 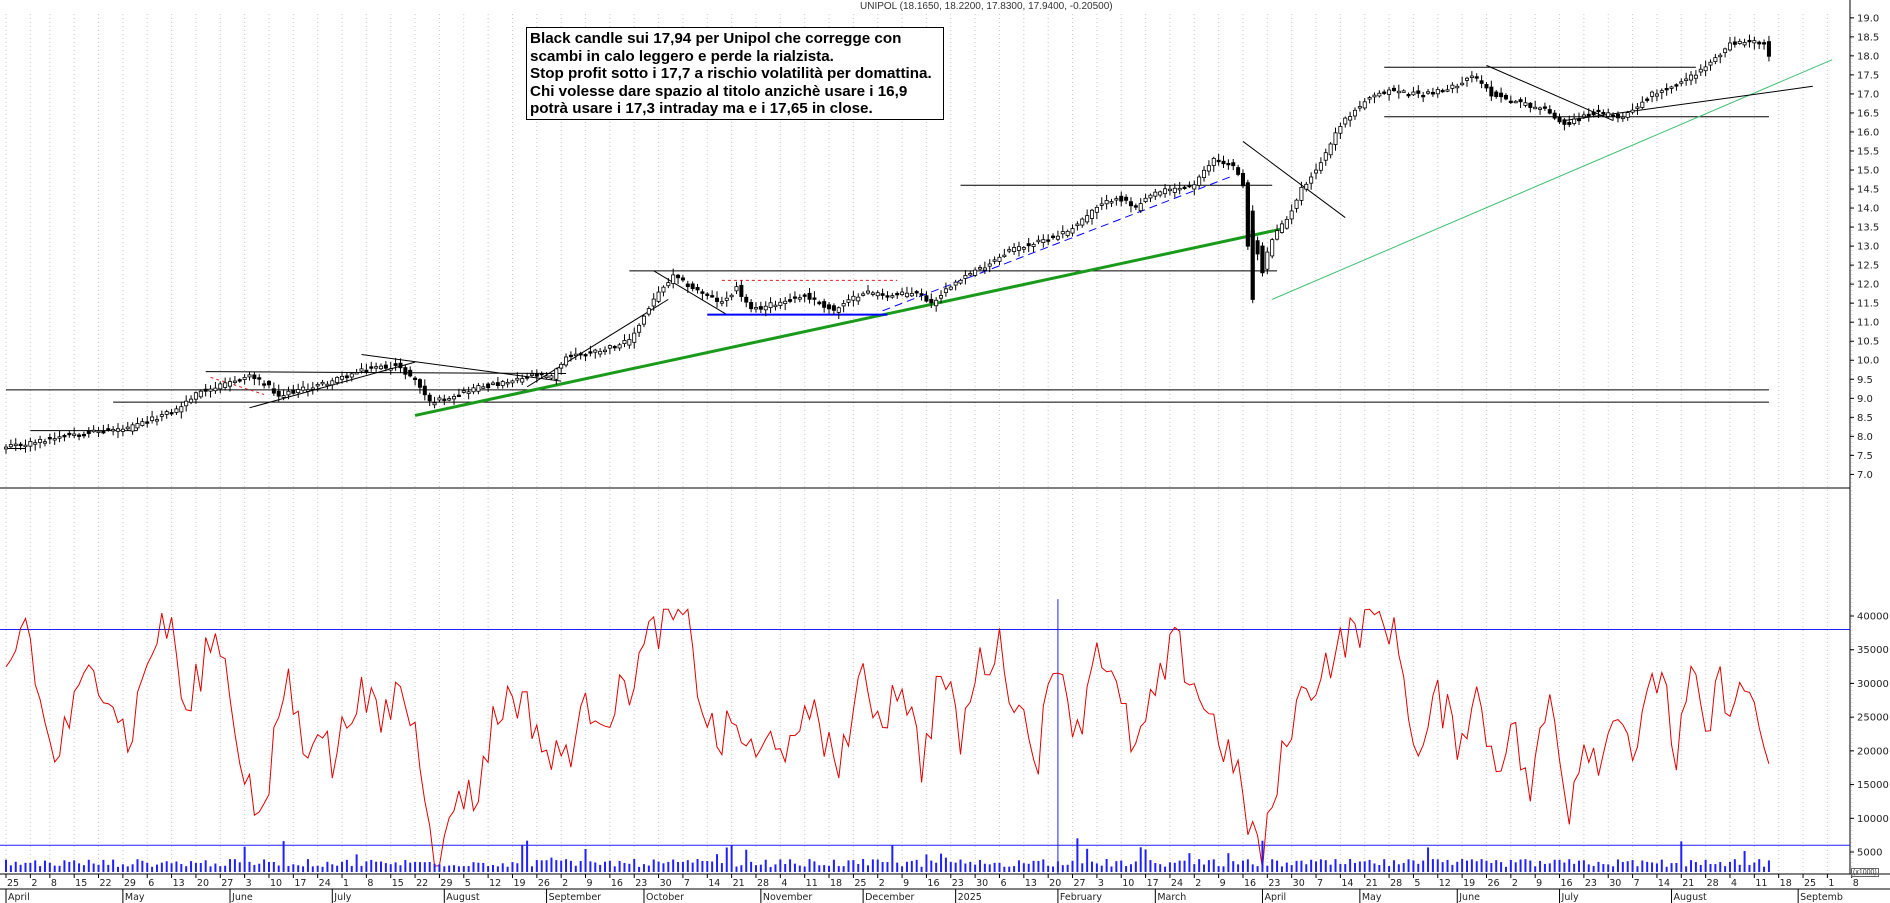 What do you see at coordinates (544, 883) in the screenshot?
I see `date-tick-label: 26` at bounding box center [544, 883].